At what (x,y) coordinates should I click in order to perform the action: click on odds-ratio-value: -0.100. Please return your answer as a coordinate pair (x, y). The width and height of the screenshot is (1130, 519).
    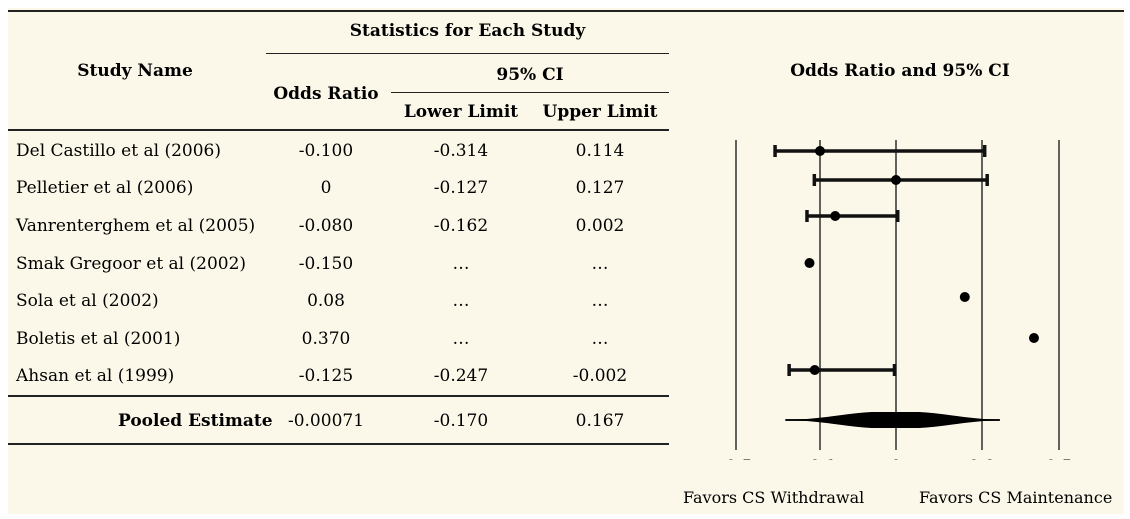
    Looking at the image, I should click on (326, 151).